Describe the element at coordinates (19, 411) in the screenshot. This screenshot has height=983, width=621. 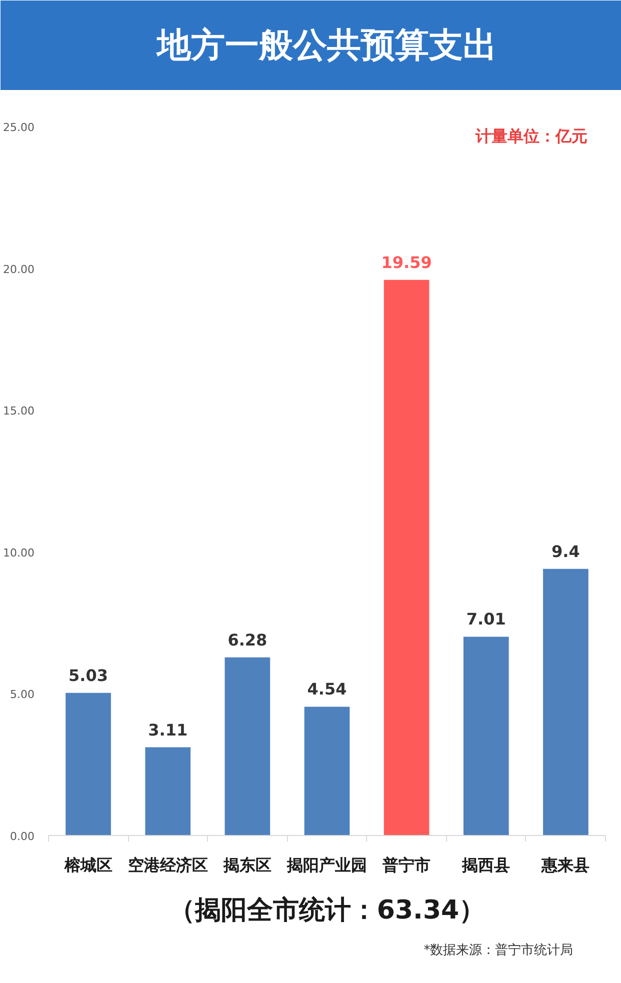
I see `y-tick-label: 15.00` at that location.